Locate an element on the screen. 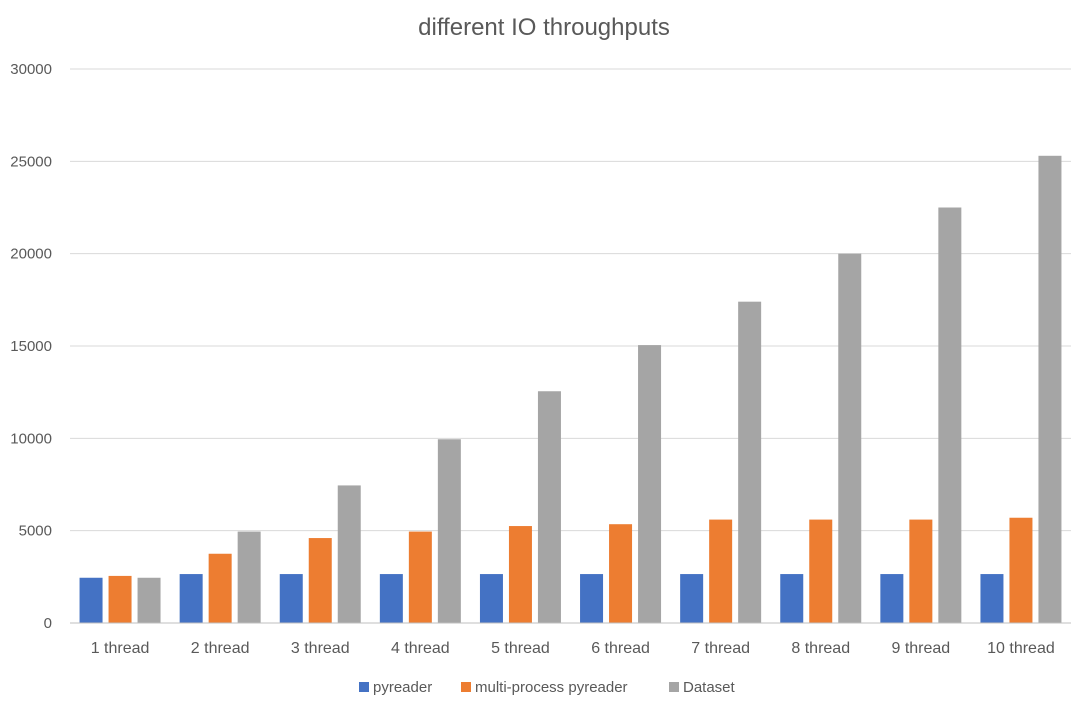 The width and height of the screenshot is (1090, 706). y-tick-label: 15000 is located at coordinates (31, 346).